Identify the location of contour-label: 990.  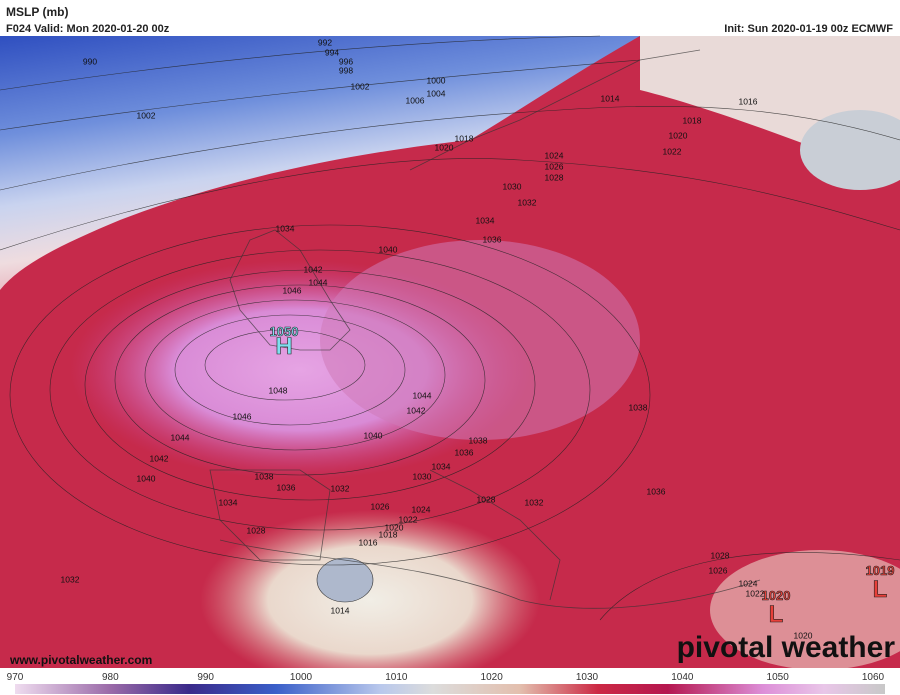
(90, 61).